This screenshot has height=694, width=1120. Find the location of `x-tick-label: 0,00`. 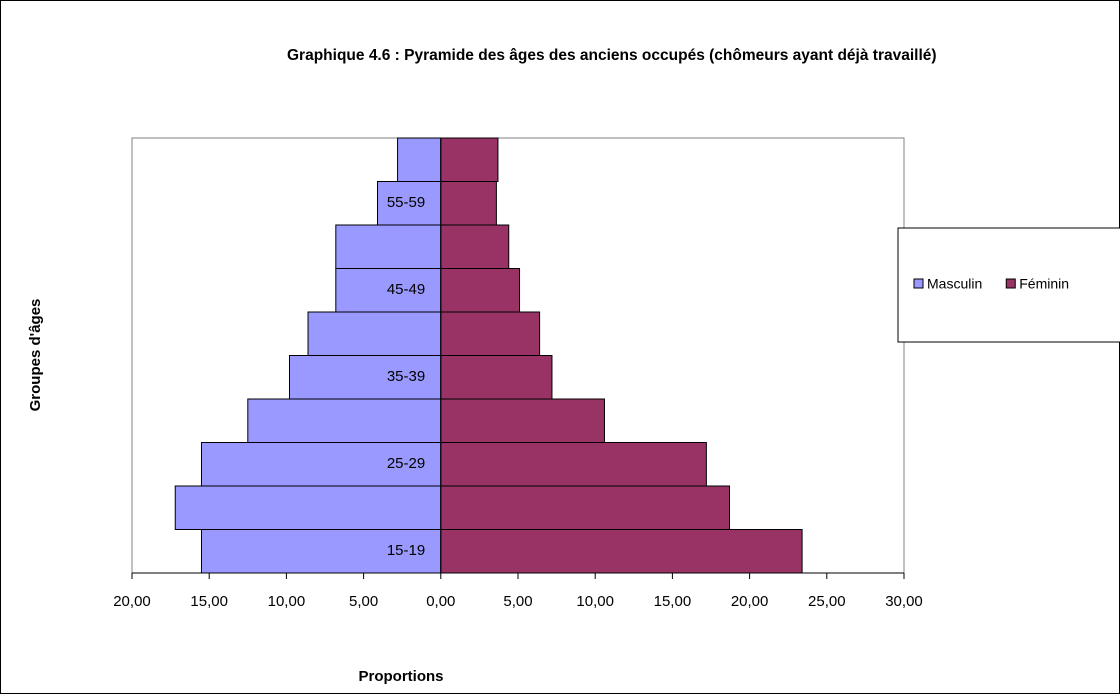

x-tick-label: 0,00 is located at coordinates (440, 601).